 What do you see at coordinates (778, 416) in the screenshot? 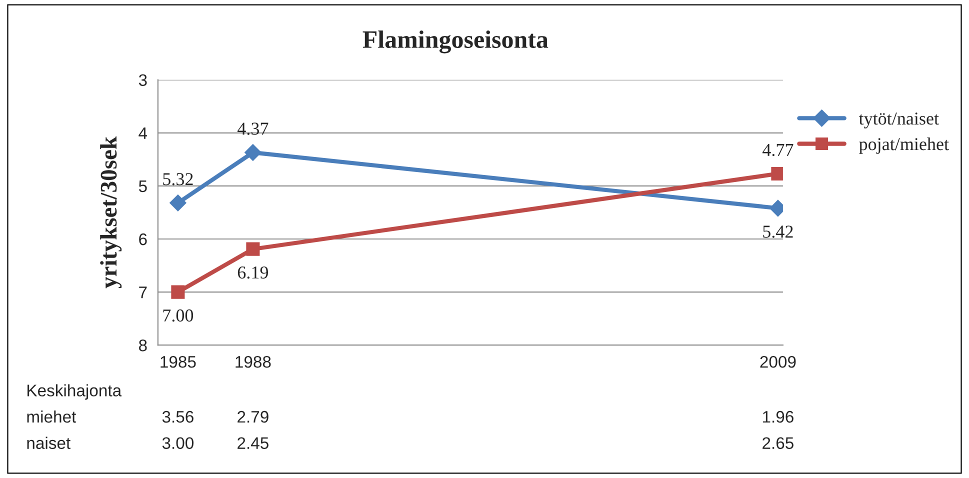
I see `text: 1.96` at bounding box center [778, 416].